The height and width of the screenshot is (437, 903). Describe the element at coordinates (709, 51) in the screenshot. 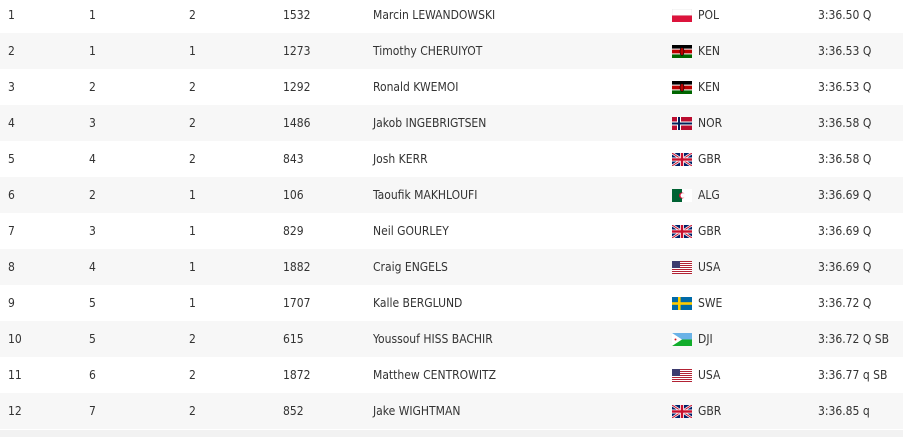

I see `cell: KEN` at that location.